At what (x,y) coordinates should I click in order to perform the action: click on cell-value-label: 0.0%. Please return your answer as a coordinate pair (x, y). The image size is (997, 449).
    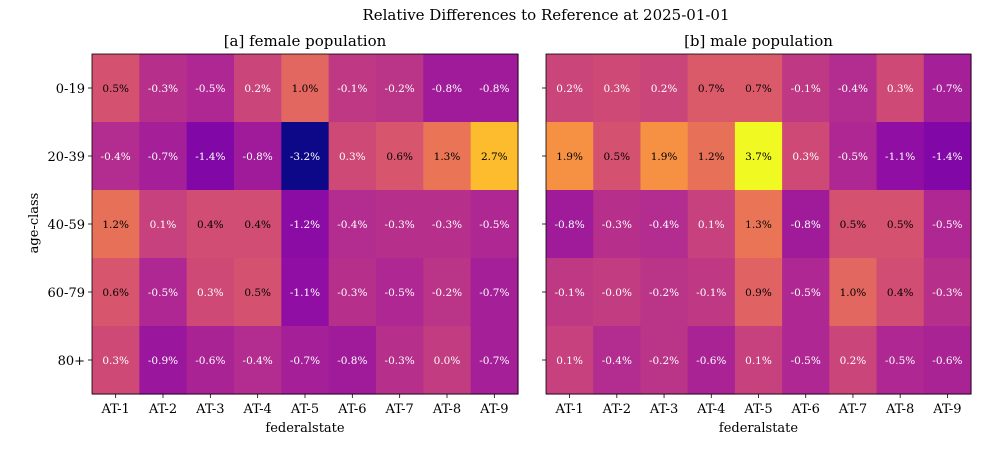
    Looking at the image, I should click on (447, 361).